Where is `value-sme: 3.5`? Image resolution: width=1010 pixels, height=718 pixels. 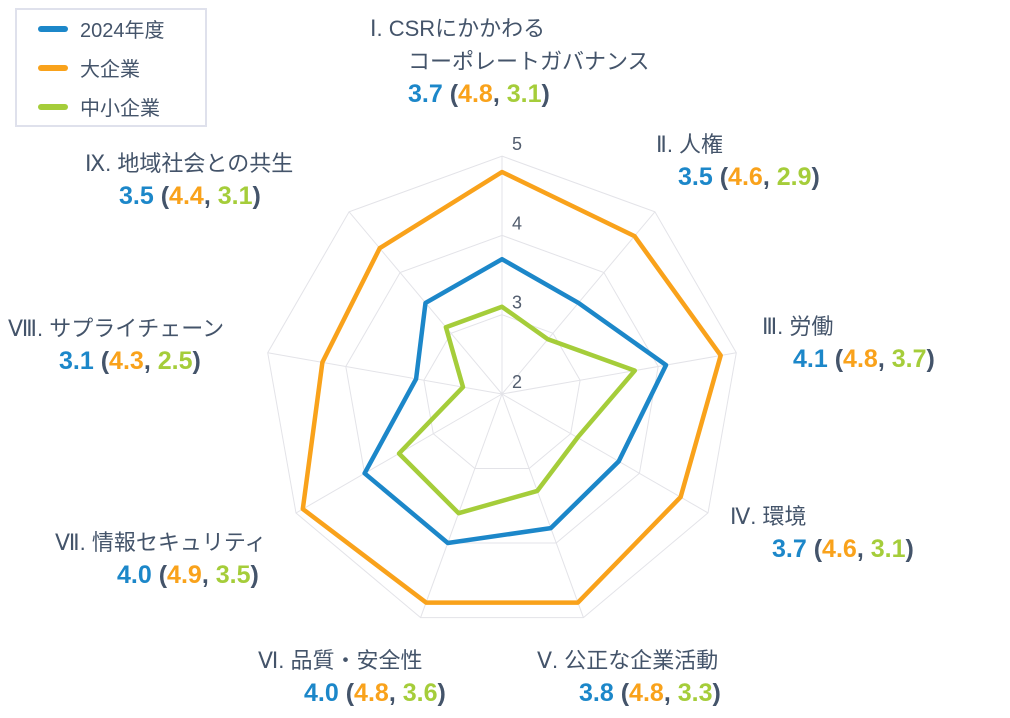
value-sme: 3.5 is located at coordinates (233, 575).